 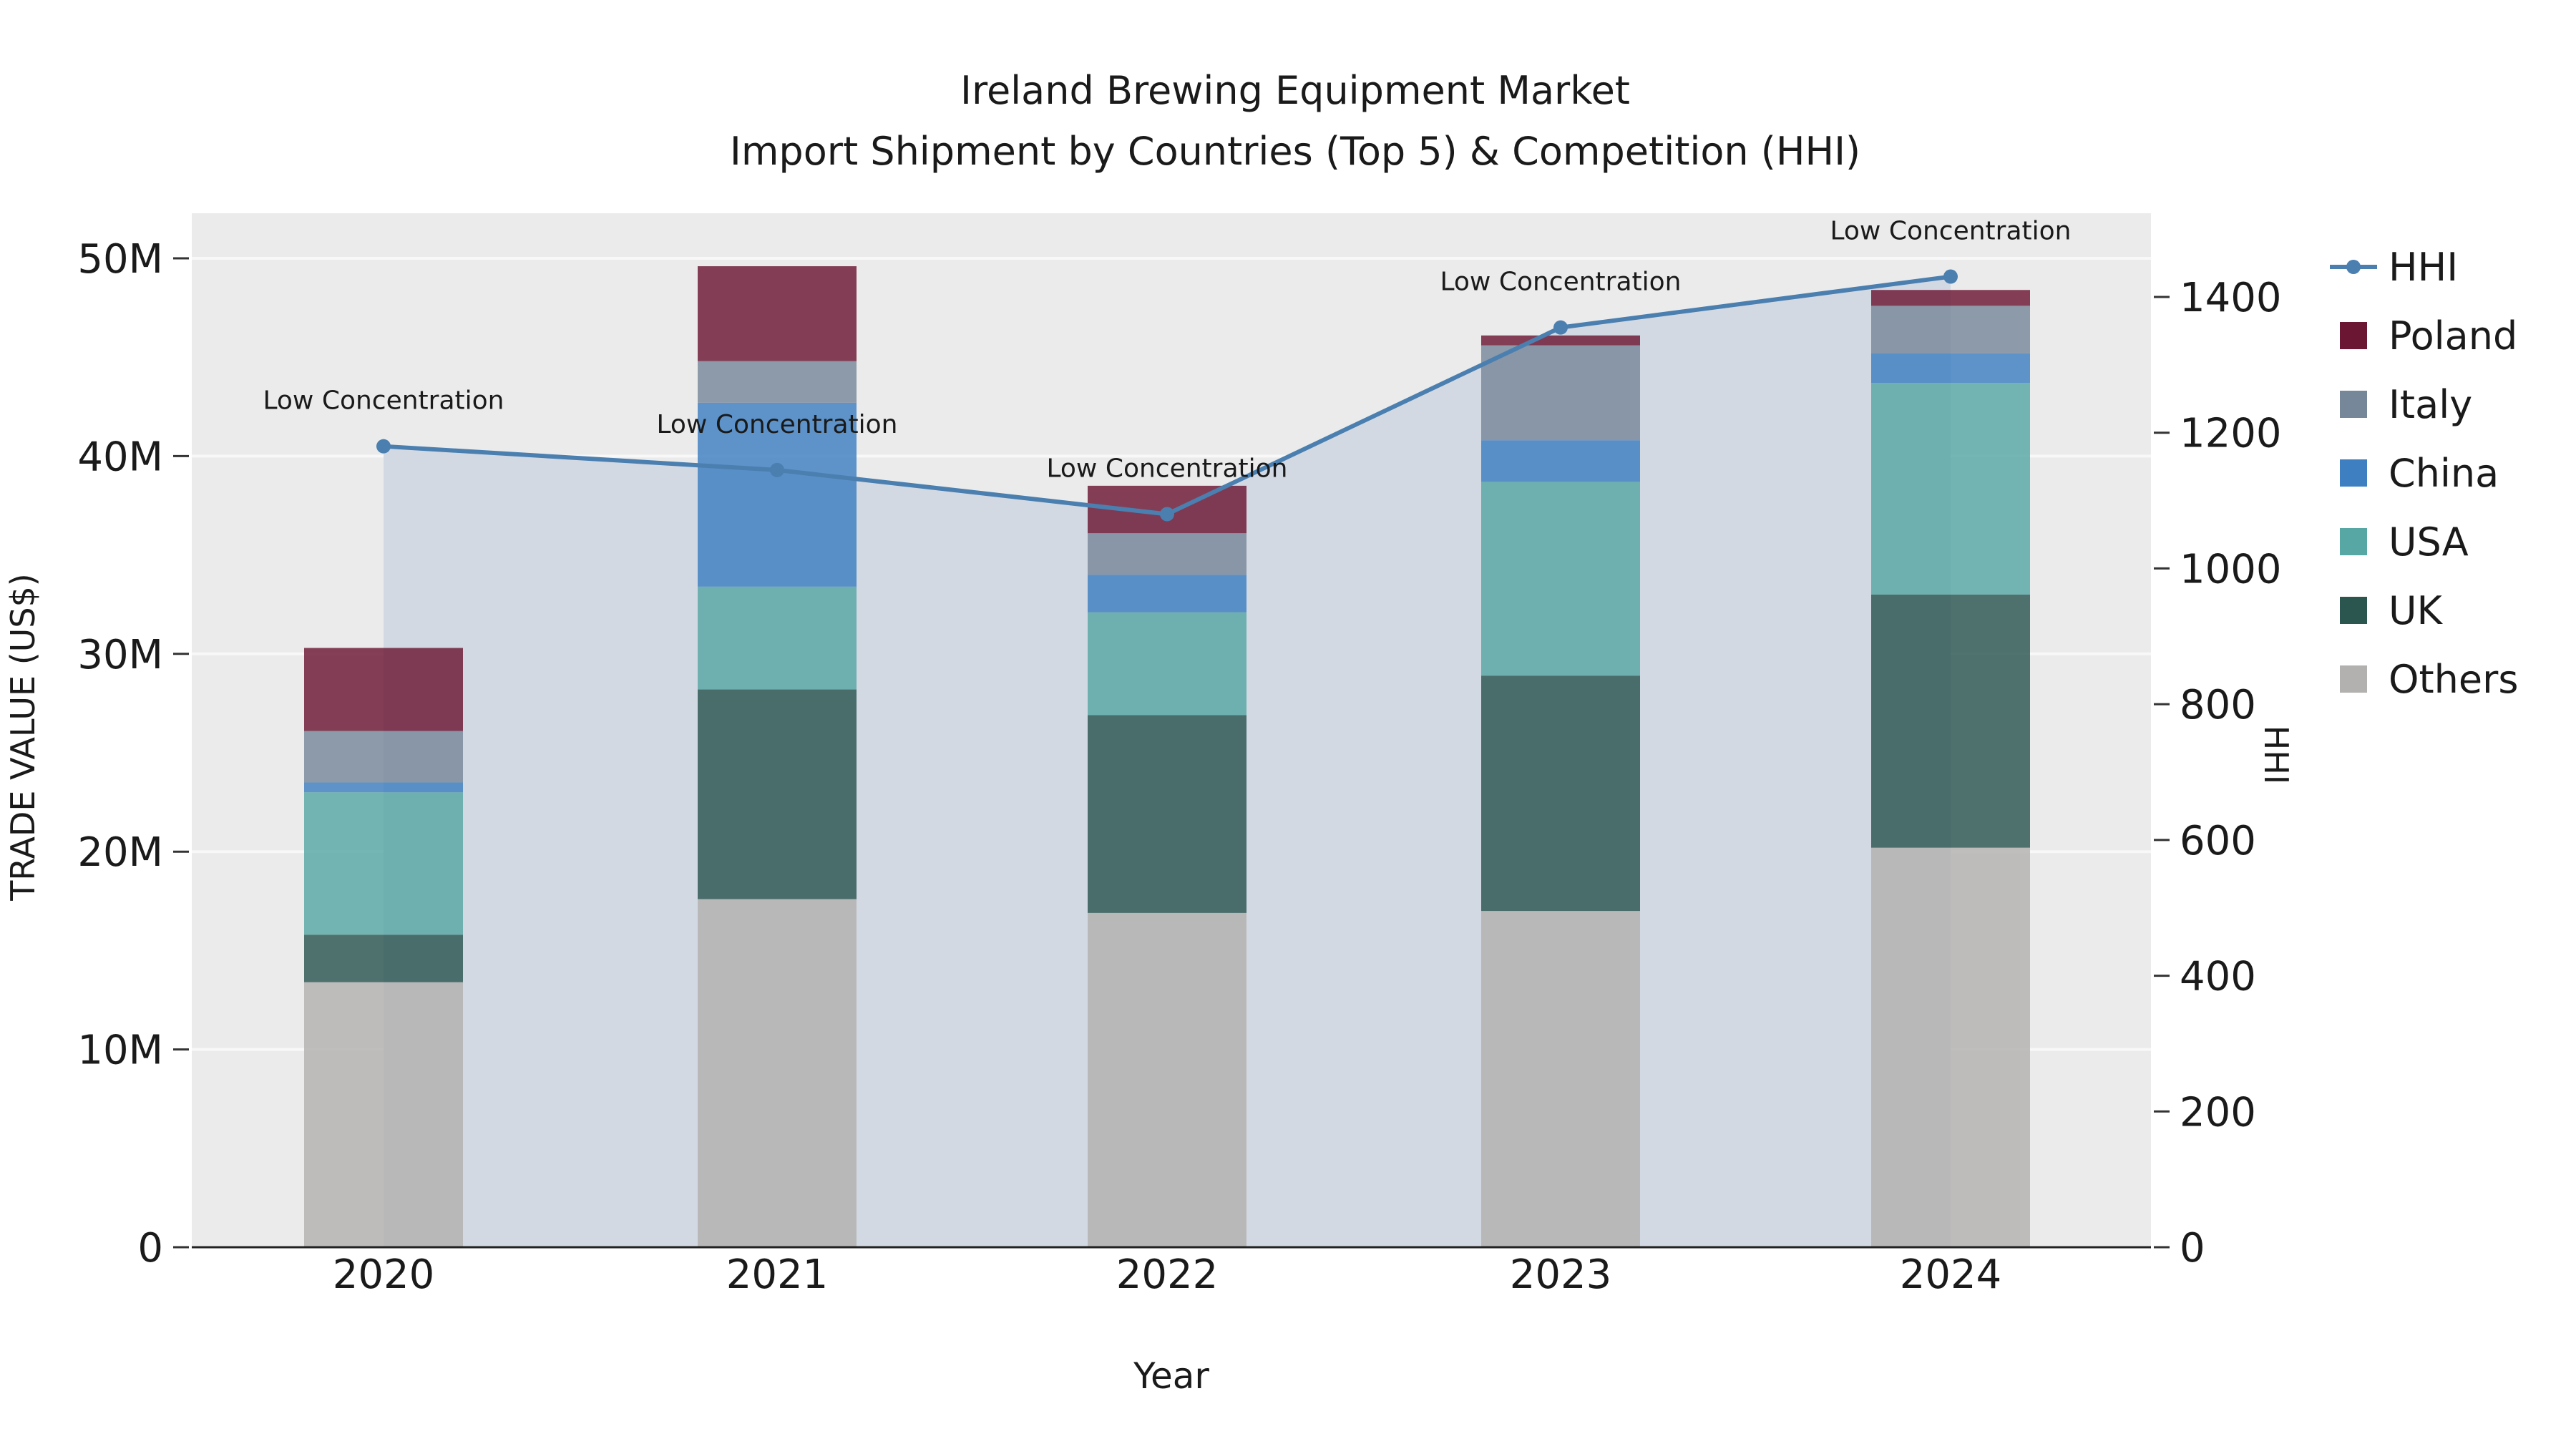 I want to click on bar-segment-china-2020, so click(x=383, y=788).